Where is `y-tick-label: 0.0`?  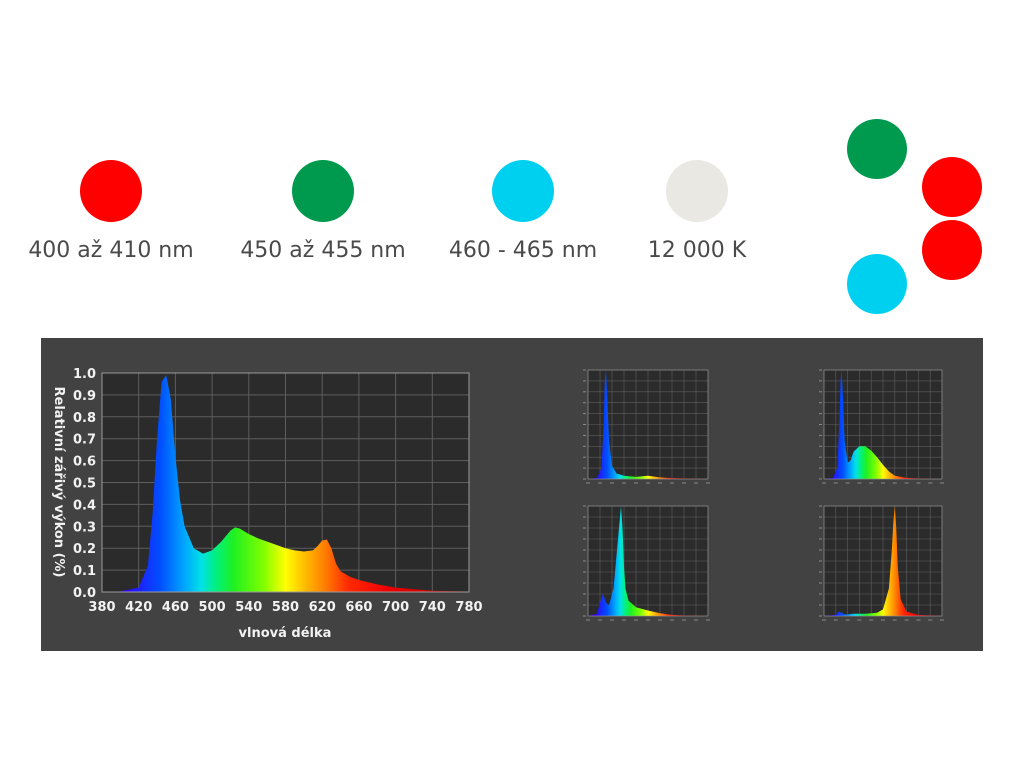 y-tick-label: 0.0 is located at coordinates (84, 593).